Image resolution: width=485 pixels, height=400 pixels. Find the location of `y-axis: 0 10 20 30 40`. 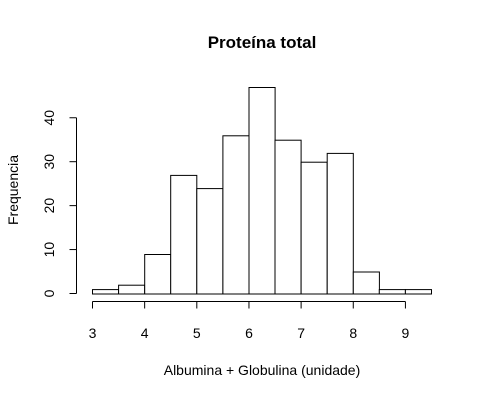

y-axis: 0 10 20 30 40 is located at coordinates (59, 203).